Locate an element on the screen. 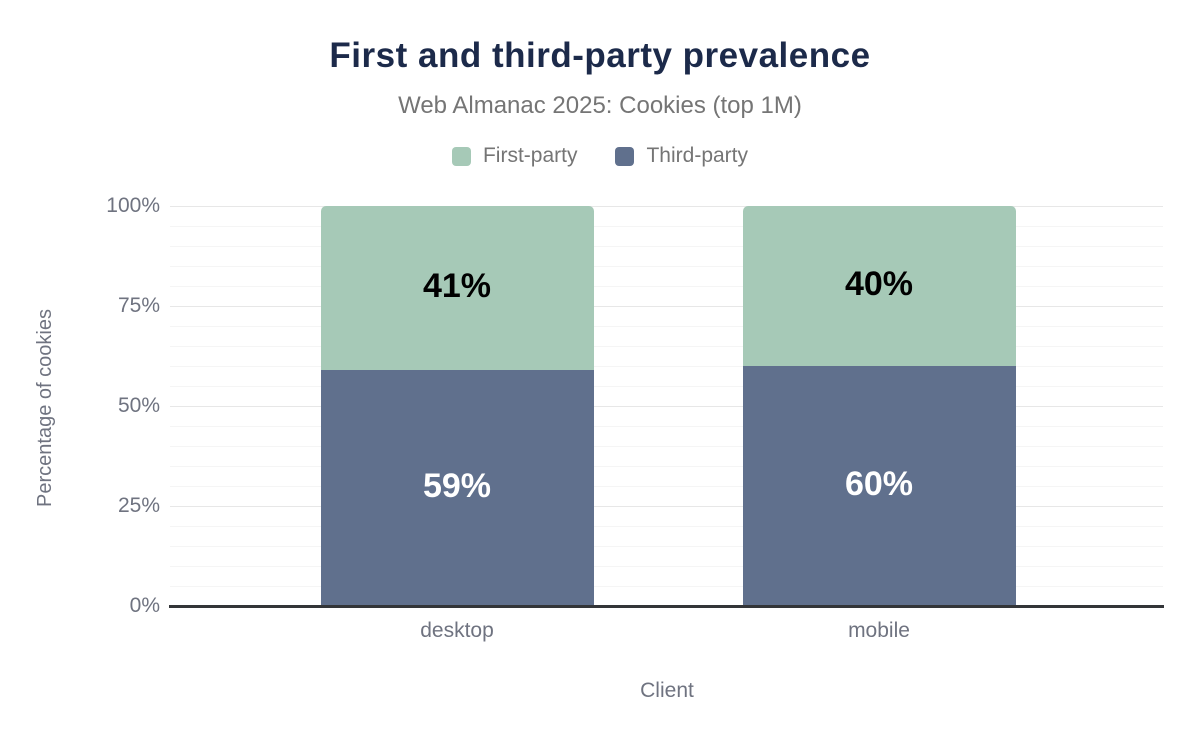  bar-value-label: 60% is located at coordinates (879, 484).